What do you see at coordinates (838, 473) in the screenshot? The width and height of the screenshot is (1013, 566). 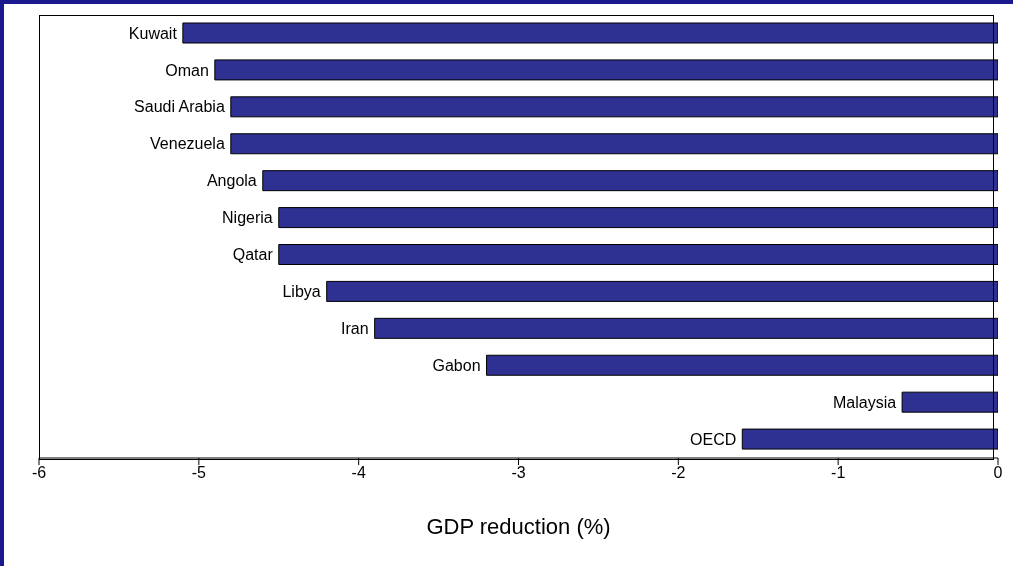 I see `x-tick-label: -1` at bounding box center [838, 473].